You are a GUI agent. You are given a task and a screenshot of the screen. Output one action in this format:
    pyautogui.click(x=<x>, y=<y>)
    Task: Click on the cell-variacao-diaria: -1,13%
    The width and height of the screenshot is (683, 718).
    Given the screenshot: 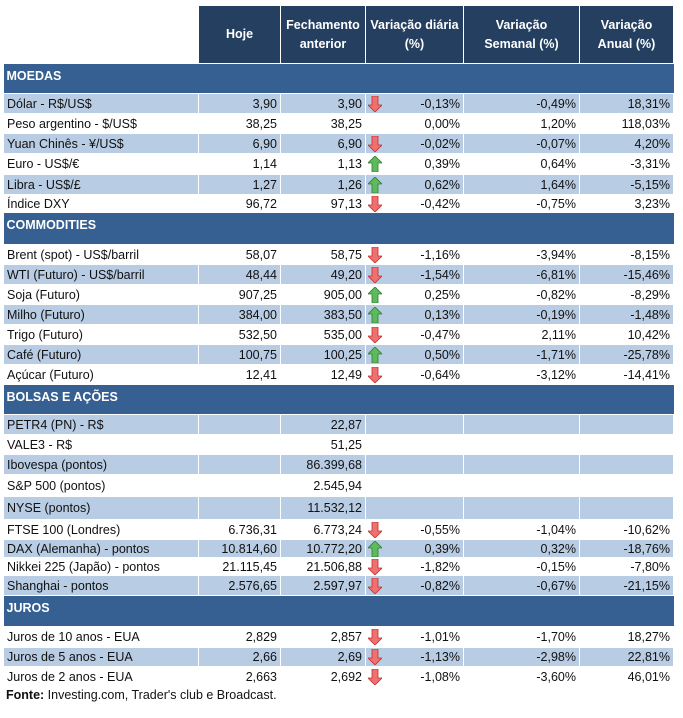 What is the action you would take?
    pyautogui.click(x=414, y=657)
    